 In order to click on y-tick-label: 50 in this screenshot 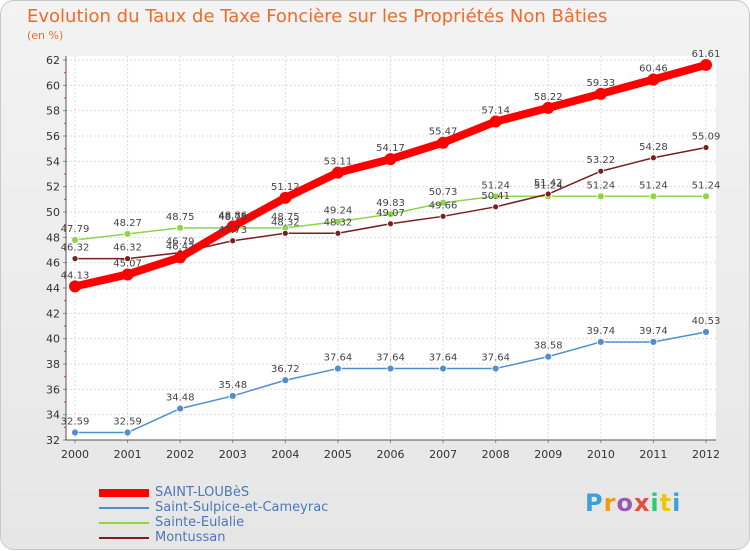, I will do `click(53, 212)`.